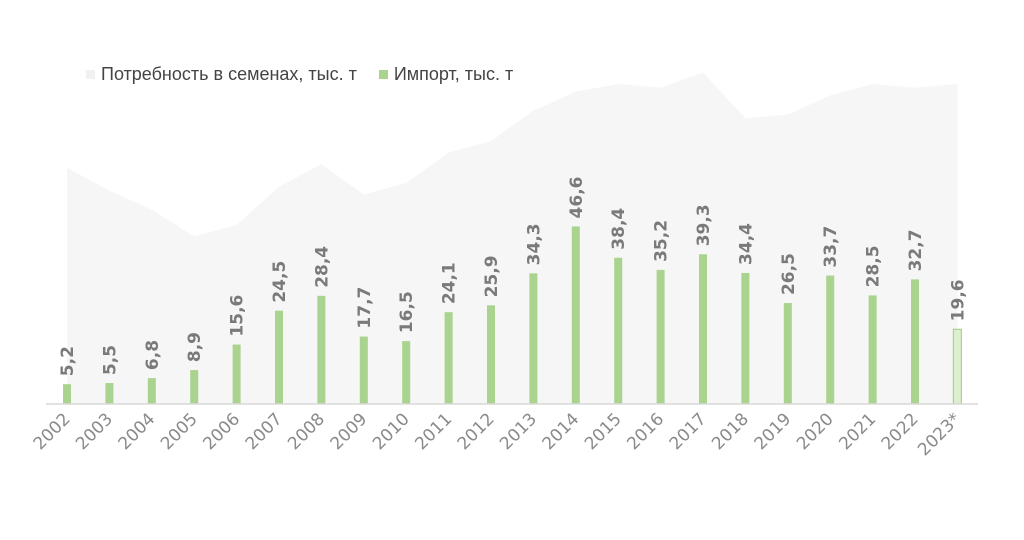 Image resolution: width=1024 pixels, height=540 pixels. I want to click on bar-2019, so click(787, 353).